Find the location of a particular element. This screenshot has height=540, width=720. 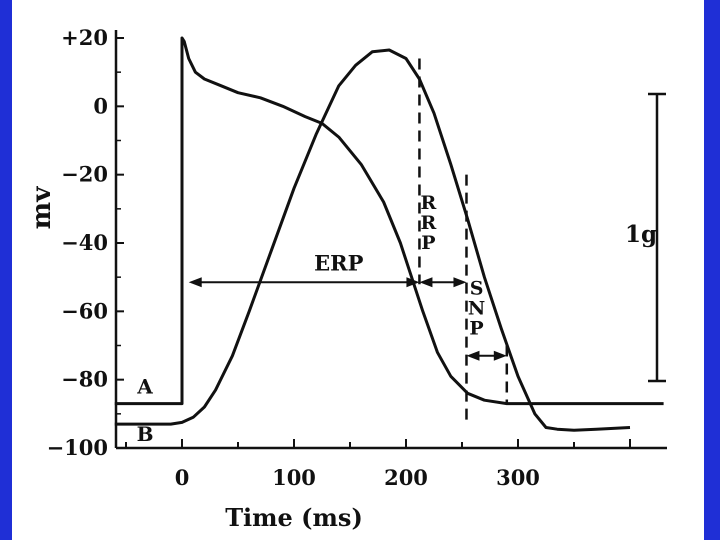

y-tick-label: −60 is located at coordinates (84, 310).